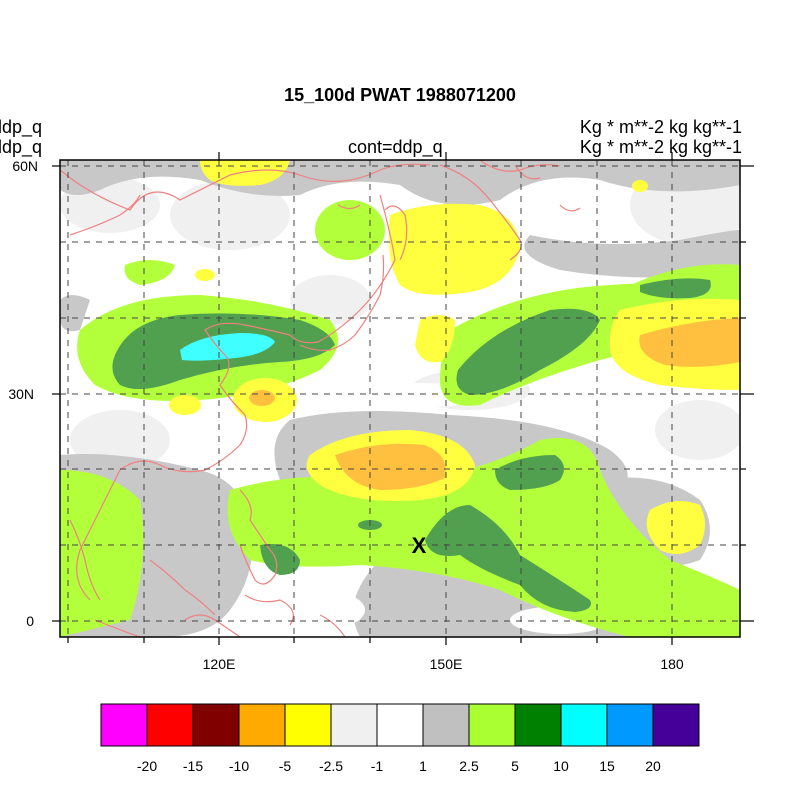  I want to click on colorbar-label: 5, so click(515, 766).